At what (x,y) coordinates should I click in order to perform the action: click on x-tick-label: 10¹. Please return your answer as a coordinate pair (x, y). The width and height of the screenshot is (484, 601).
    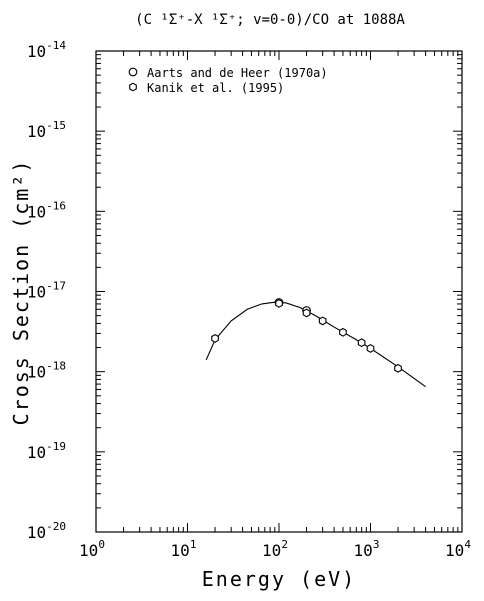
    Looking at the image, I should click on (184, 549).